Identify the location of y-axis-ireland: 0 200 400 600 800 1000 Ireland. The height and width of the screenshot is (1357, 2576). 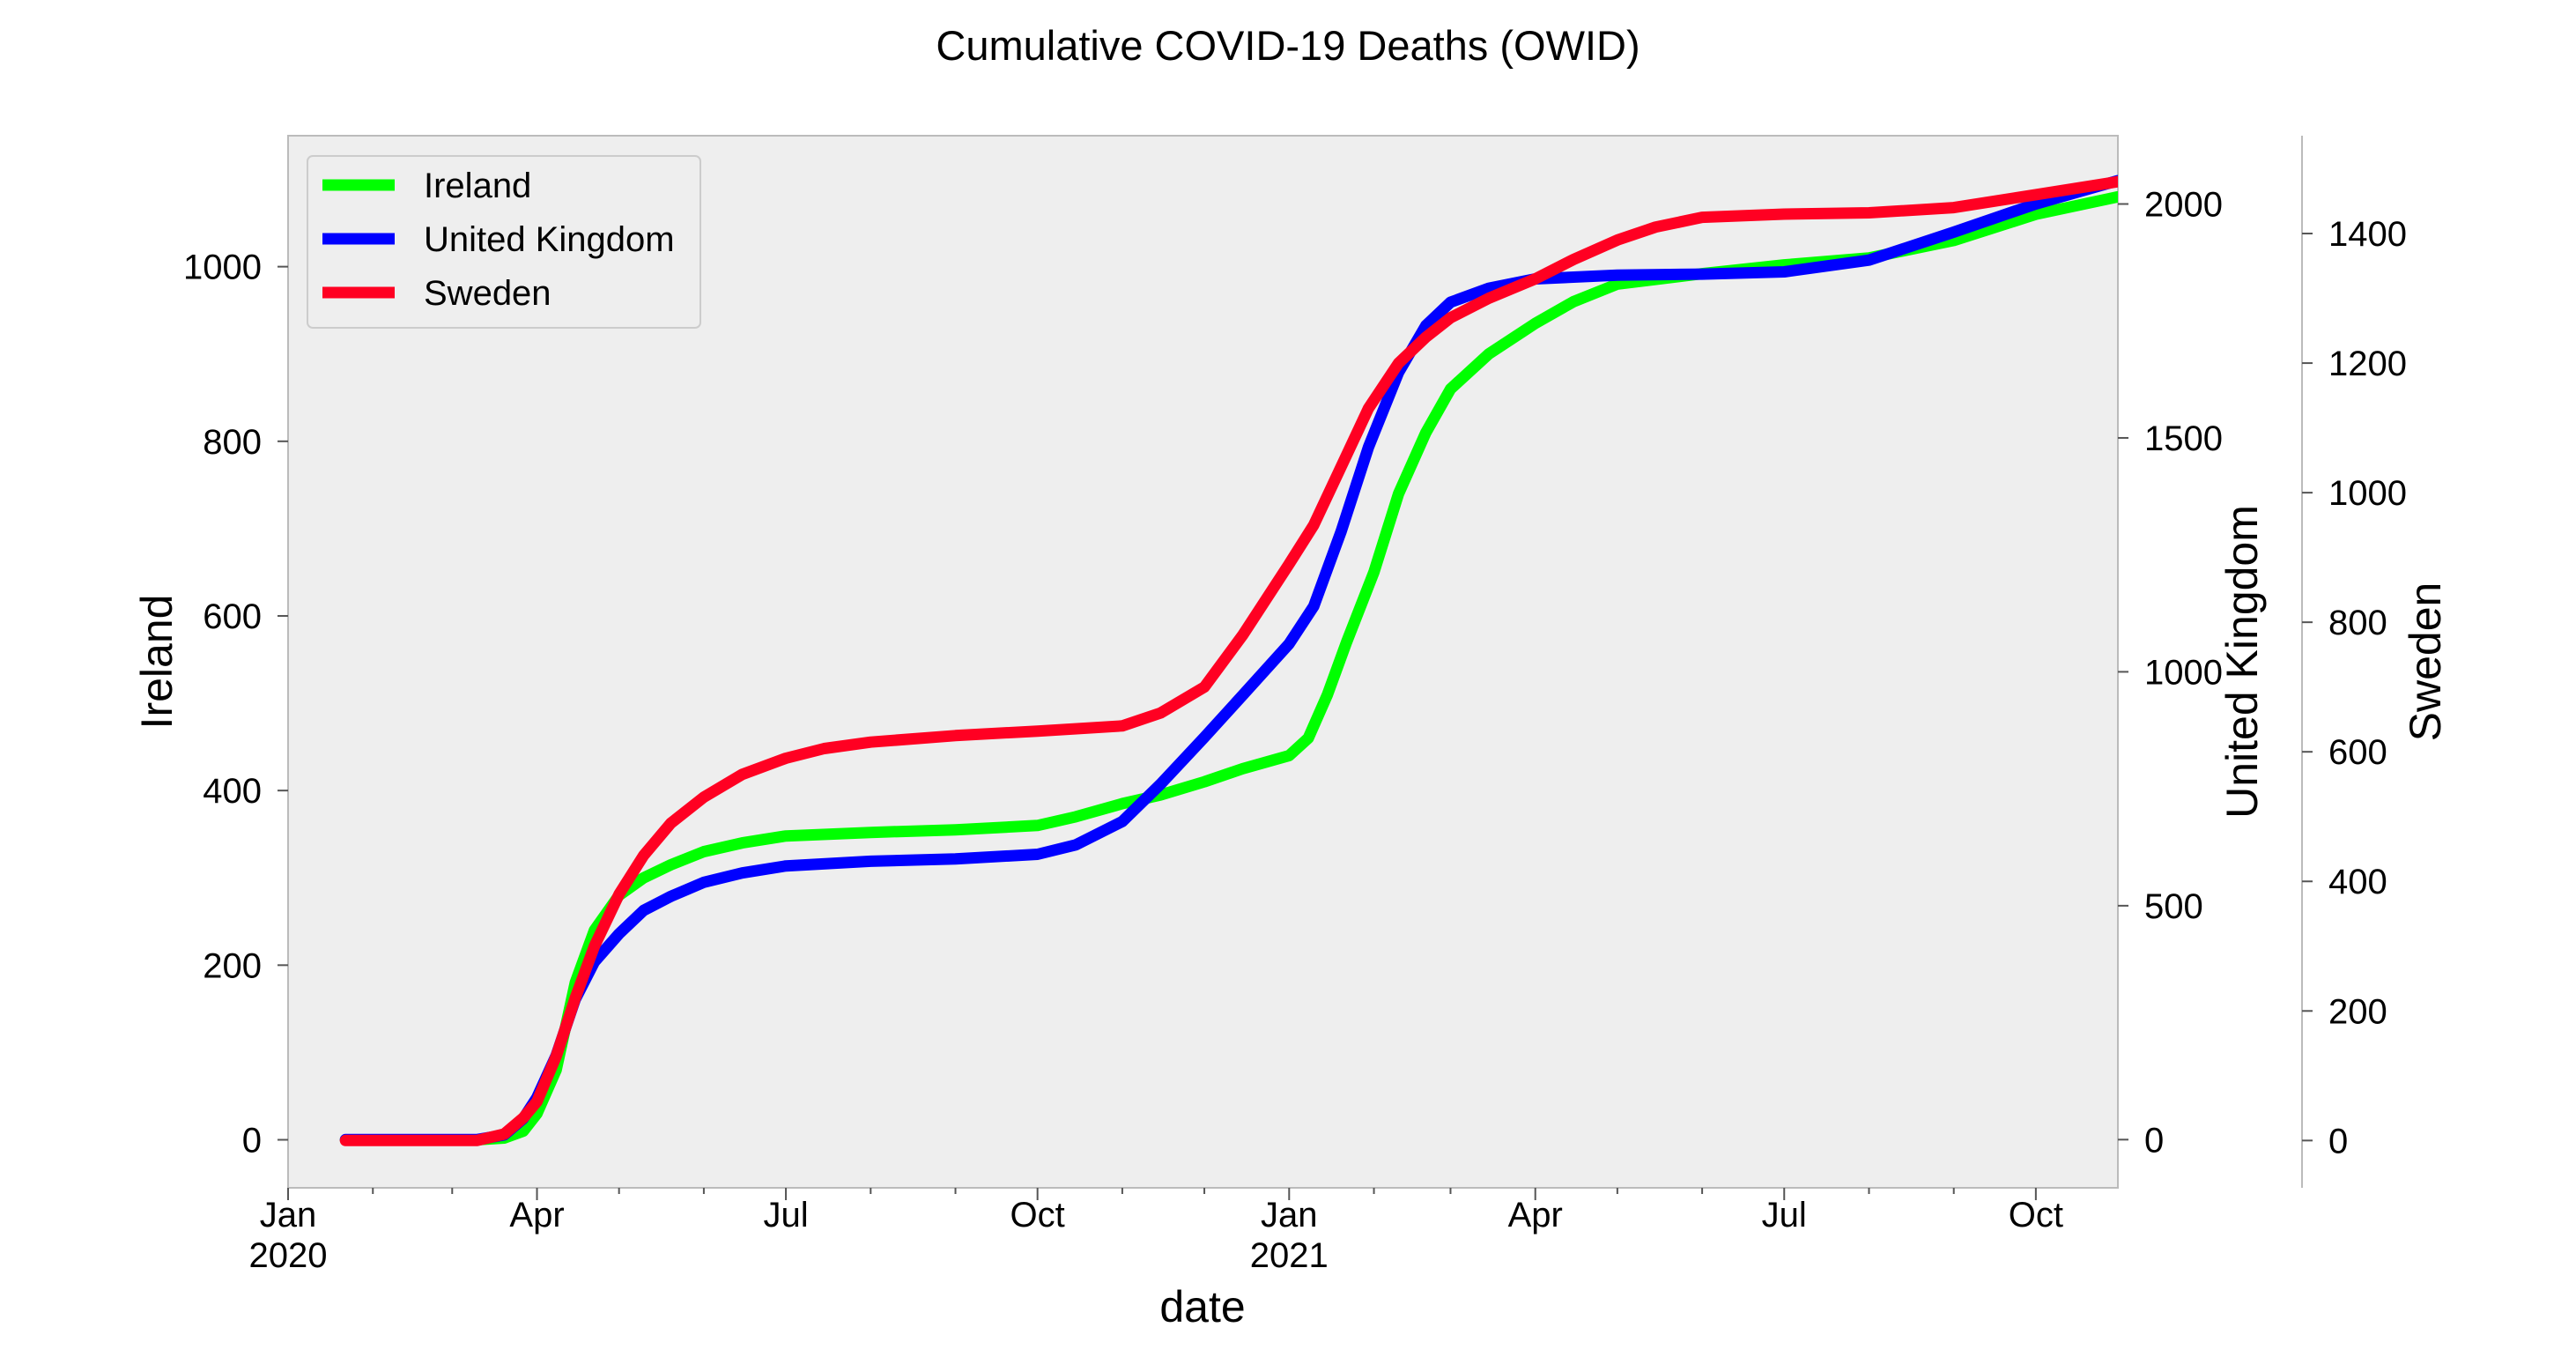
(210, 704).